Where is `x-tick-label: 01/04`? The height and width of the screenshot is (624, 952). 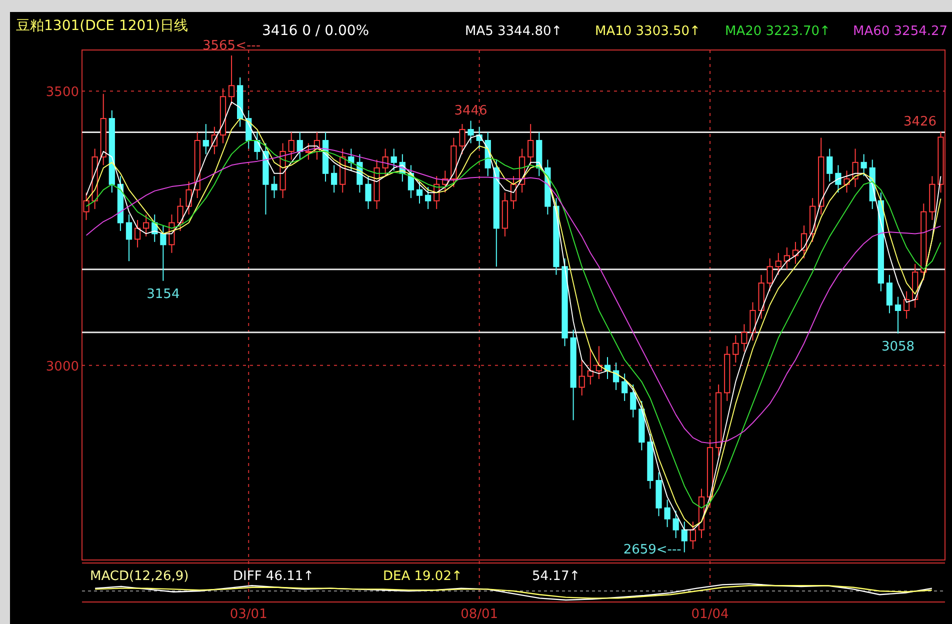 x-tick-label: 01/04 is located at coordinates (710, 614).